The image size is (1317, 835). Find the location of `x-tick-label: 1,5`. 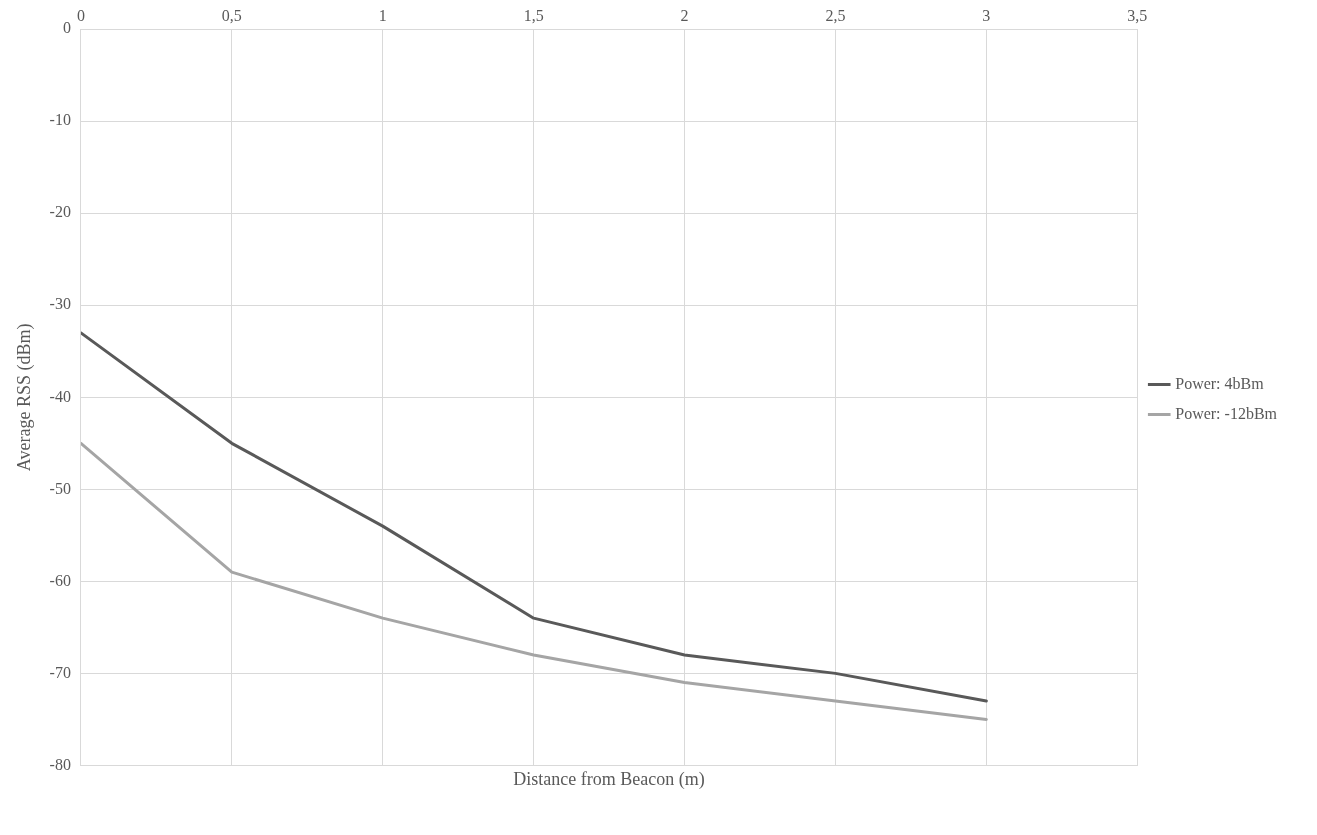

x-tick-label: 1,5 is located at coordinates (533, 15).